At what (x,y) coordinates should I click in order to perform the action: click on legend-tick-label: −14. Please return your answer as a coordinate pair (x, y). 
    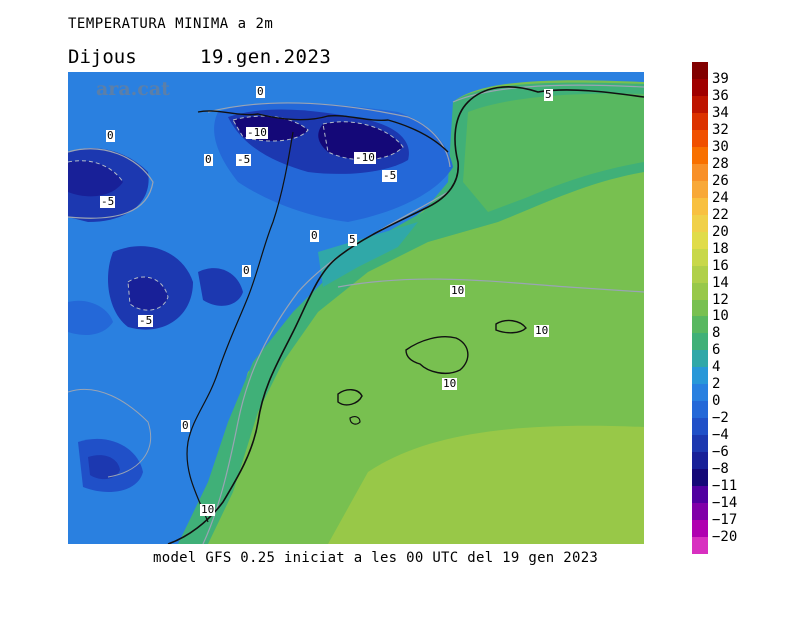
    Looking at the image, I should click on (725, 503).